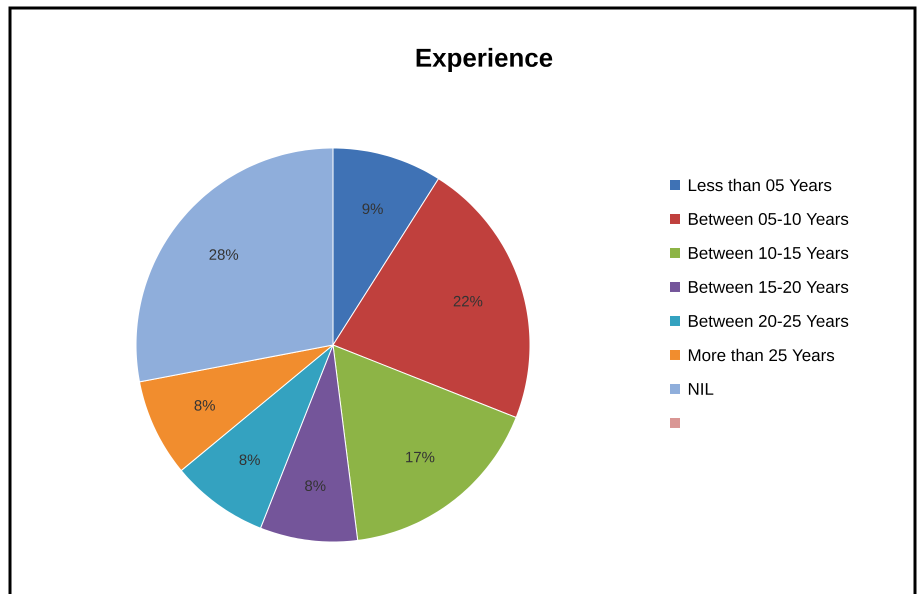 Image resolution: width=923 pixels, height=594 pixels. Describe the element at coordinates (224, 254) in the screenshot. I see `data-label: 28%` at that location.